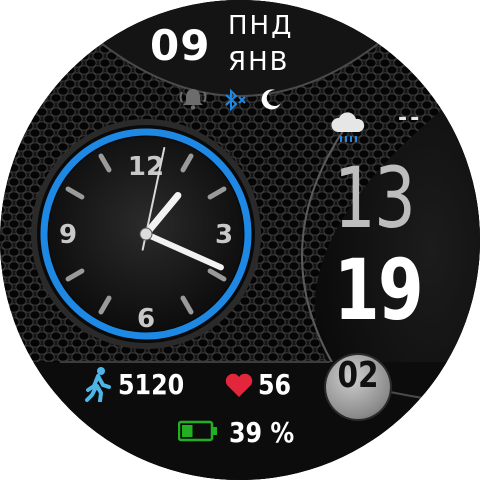 The width and height of the screenshot is (480, 480). Describe the element at coordinates (187, 431) in the screenshot. I see `battery-level-fill` at that location.